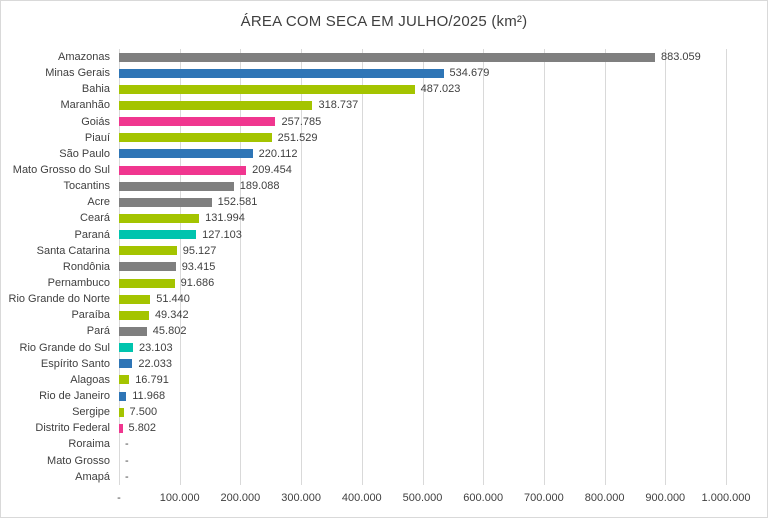  Describe the element at coordinates (90, 379) in the screenshot. I see `category-label: Alagoas` at that location.